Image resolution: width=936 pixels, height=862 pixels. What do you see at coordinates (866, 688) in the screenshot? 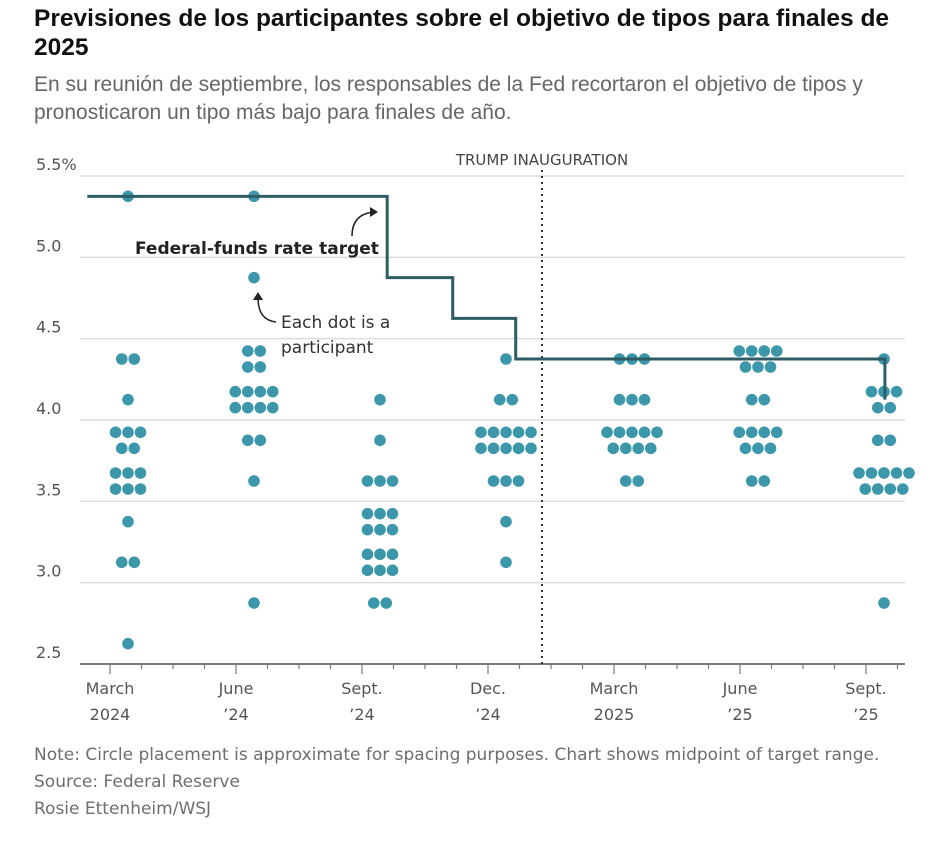
I see `x-tick-label-month: Sept.` at bounding box center [866, 688].